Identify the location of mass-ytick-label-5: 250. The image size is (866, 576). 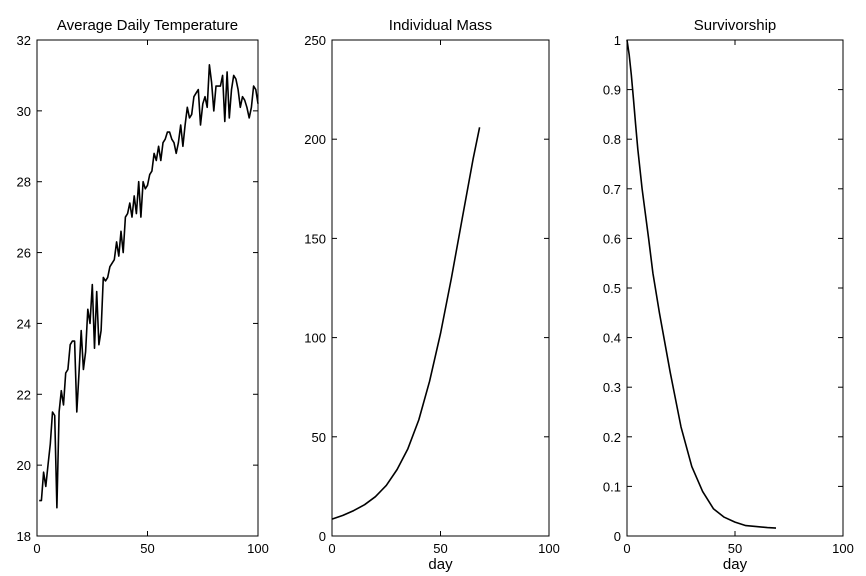
(315, 40).